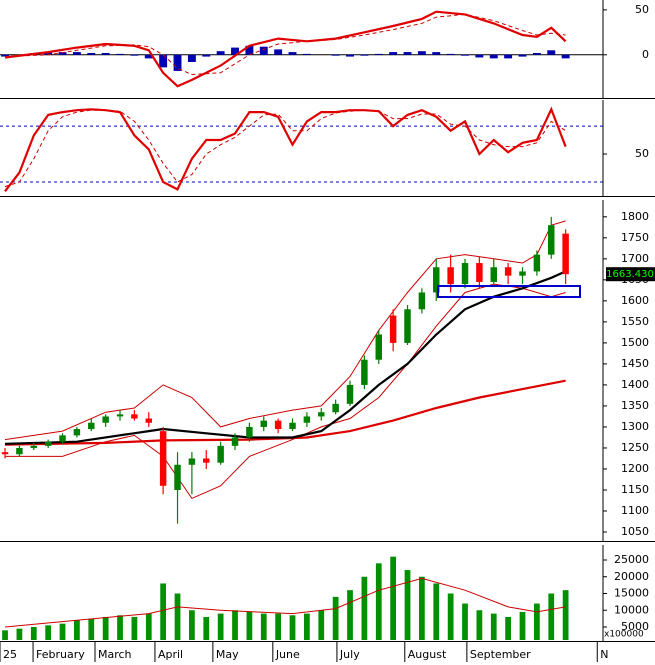  I want to click on x-tick-label: March, so click(115, 654).